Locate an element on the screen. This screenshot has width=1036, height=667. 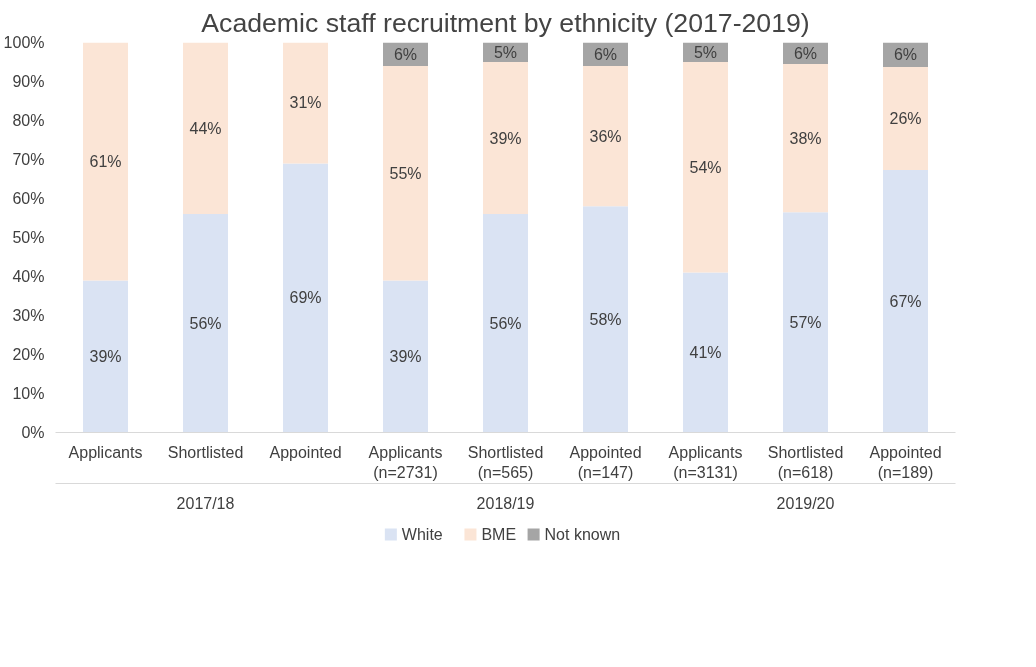
x-tick-label: Appointed (n=147) is located at coordinates (605, 462).